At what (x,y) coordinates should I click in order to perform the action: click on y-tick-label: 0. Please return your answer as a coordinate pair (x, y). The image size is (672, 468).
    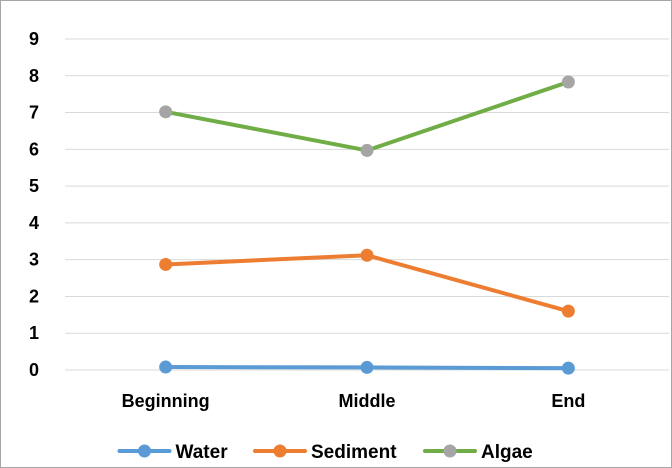
    Looking at the image, I should click on (34, 370).